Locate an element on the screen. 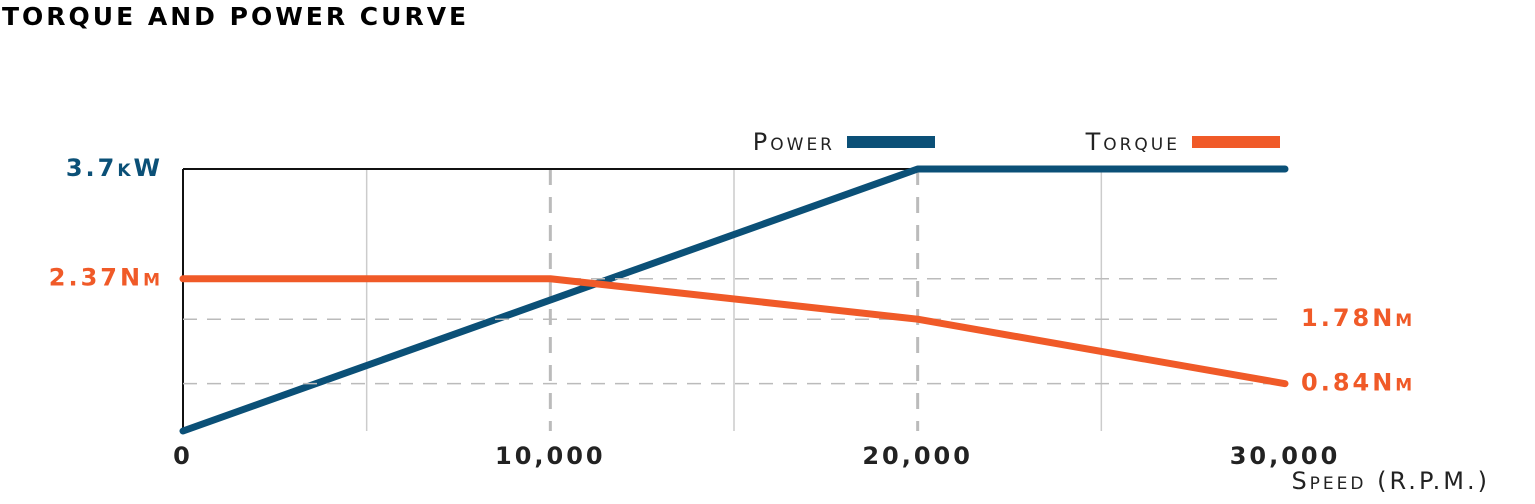 The height and width of the screenshot is (504, 1535). x-tick-label: 0 is located at coordinates (183, 456).